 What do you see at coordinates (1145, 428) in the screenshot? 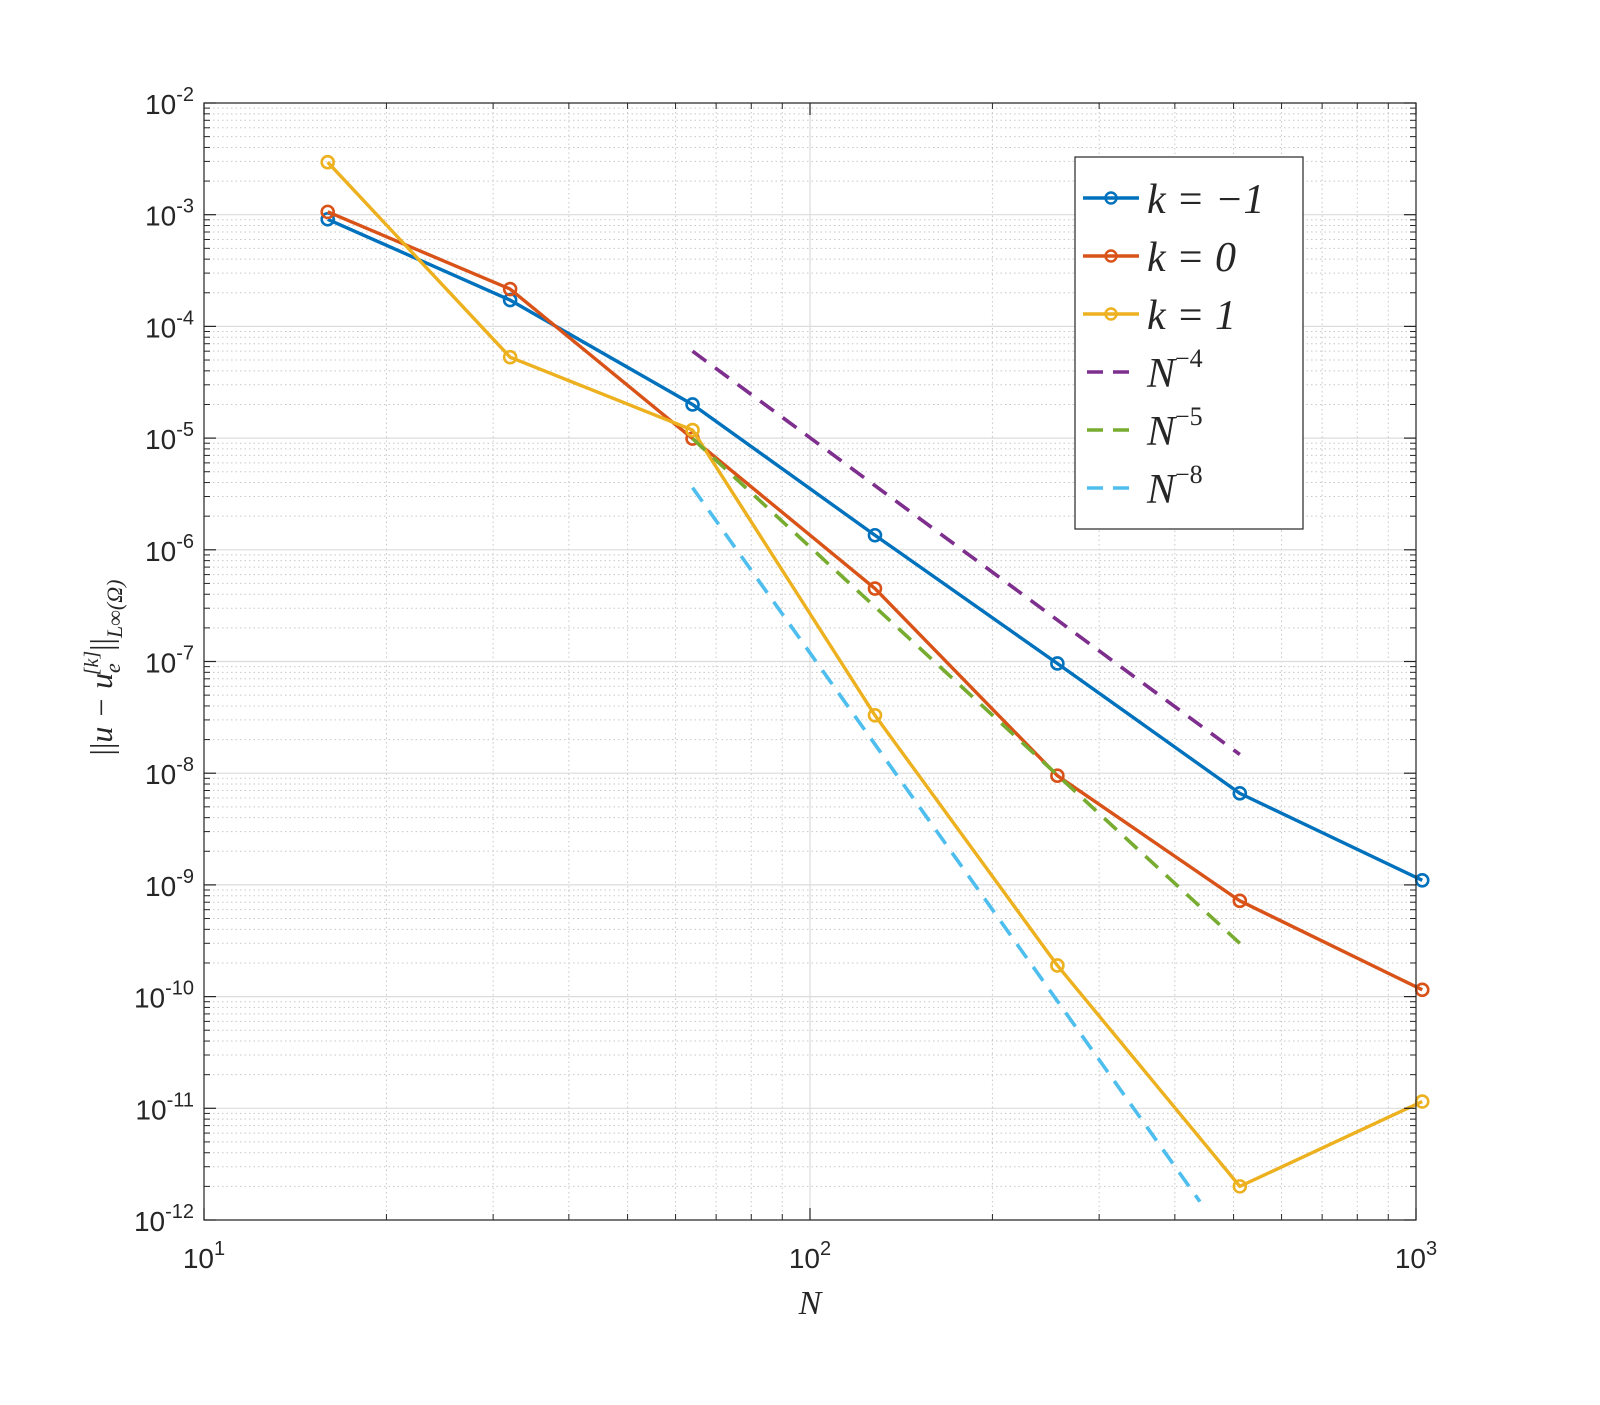
I see `legend-item: N−5` at bounding box center [1145, 428].